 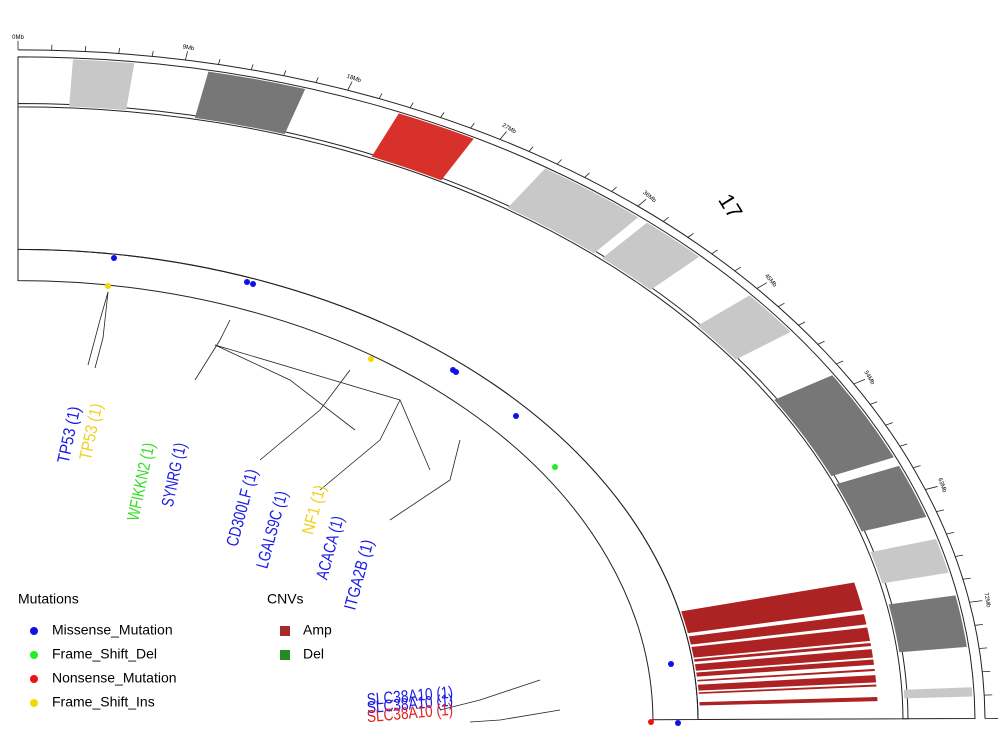 I want to click on gene-label: CD300LF (1), so click(x=242, y=507).